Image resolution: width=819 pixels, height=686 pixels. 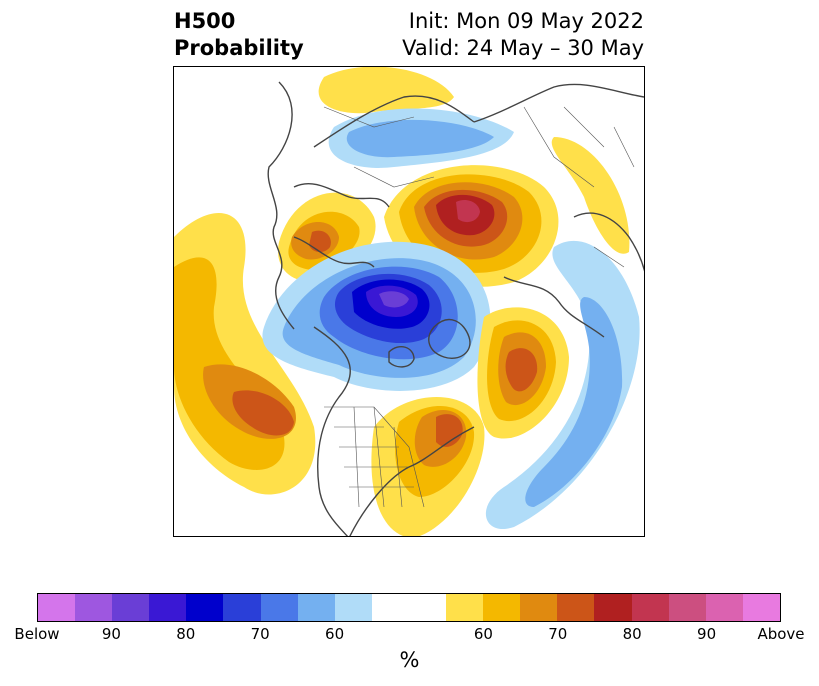 What do you see at coordinates (523, 48) in the screenshot?
I see `valid-range: Valid: 24 May – 30 May` at bounding box center [523, 48].